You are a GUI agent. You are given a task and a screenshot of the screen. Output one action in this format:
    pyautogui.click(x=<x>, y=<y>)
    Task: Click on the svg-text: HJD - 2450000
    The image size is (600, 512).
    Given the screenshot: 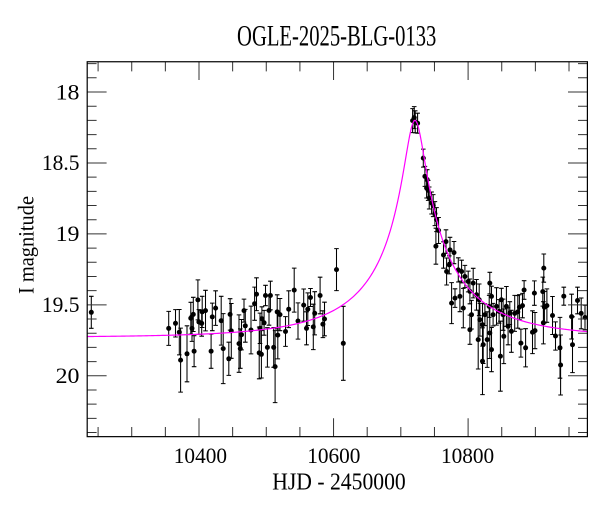 What is the action you would take?
    pyautogui.click(x=339, y=483)
    